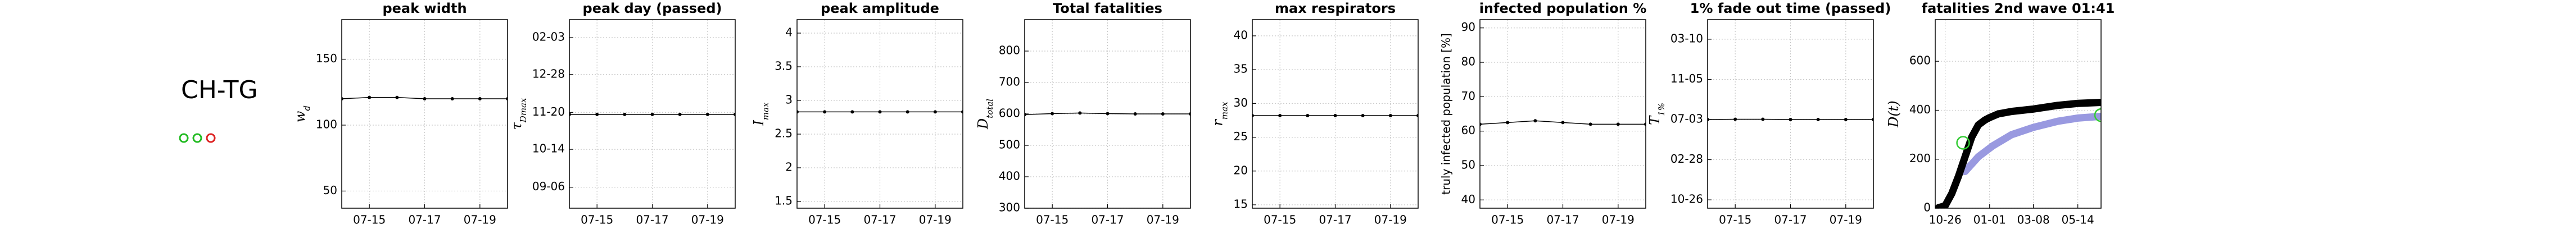 The height and width of the screenshot is (234, 2576). What do you see at coordinates (548, 186) in the screenshot?
I see `y-tick-label: 09-06` at bounding box center [548, 186].